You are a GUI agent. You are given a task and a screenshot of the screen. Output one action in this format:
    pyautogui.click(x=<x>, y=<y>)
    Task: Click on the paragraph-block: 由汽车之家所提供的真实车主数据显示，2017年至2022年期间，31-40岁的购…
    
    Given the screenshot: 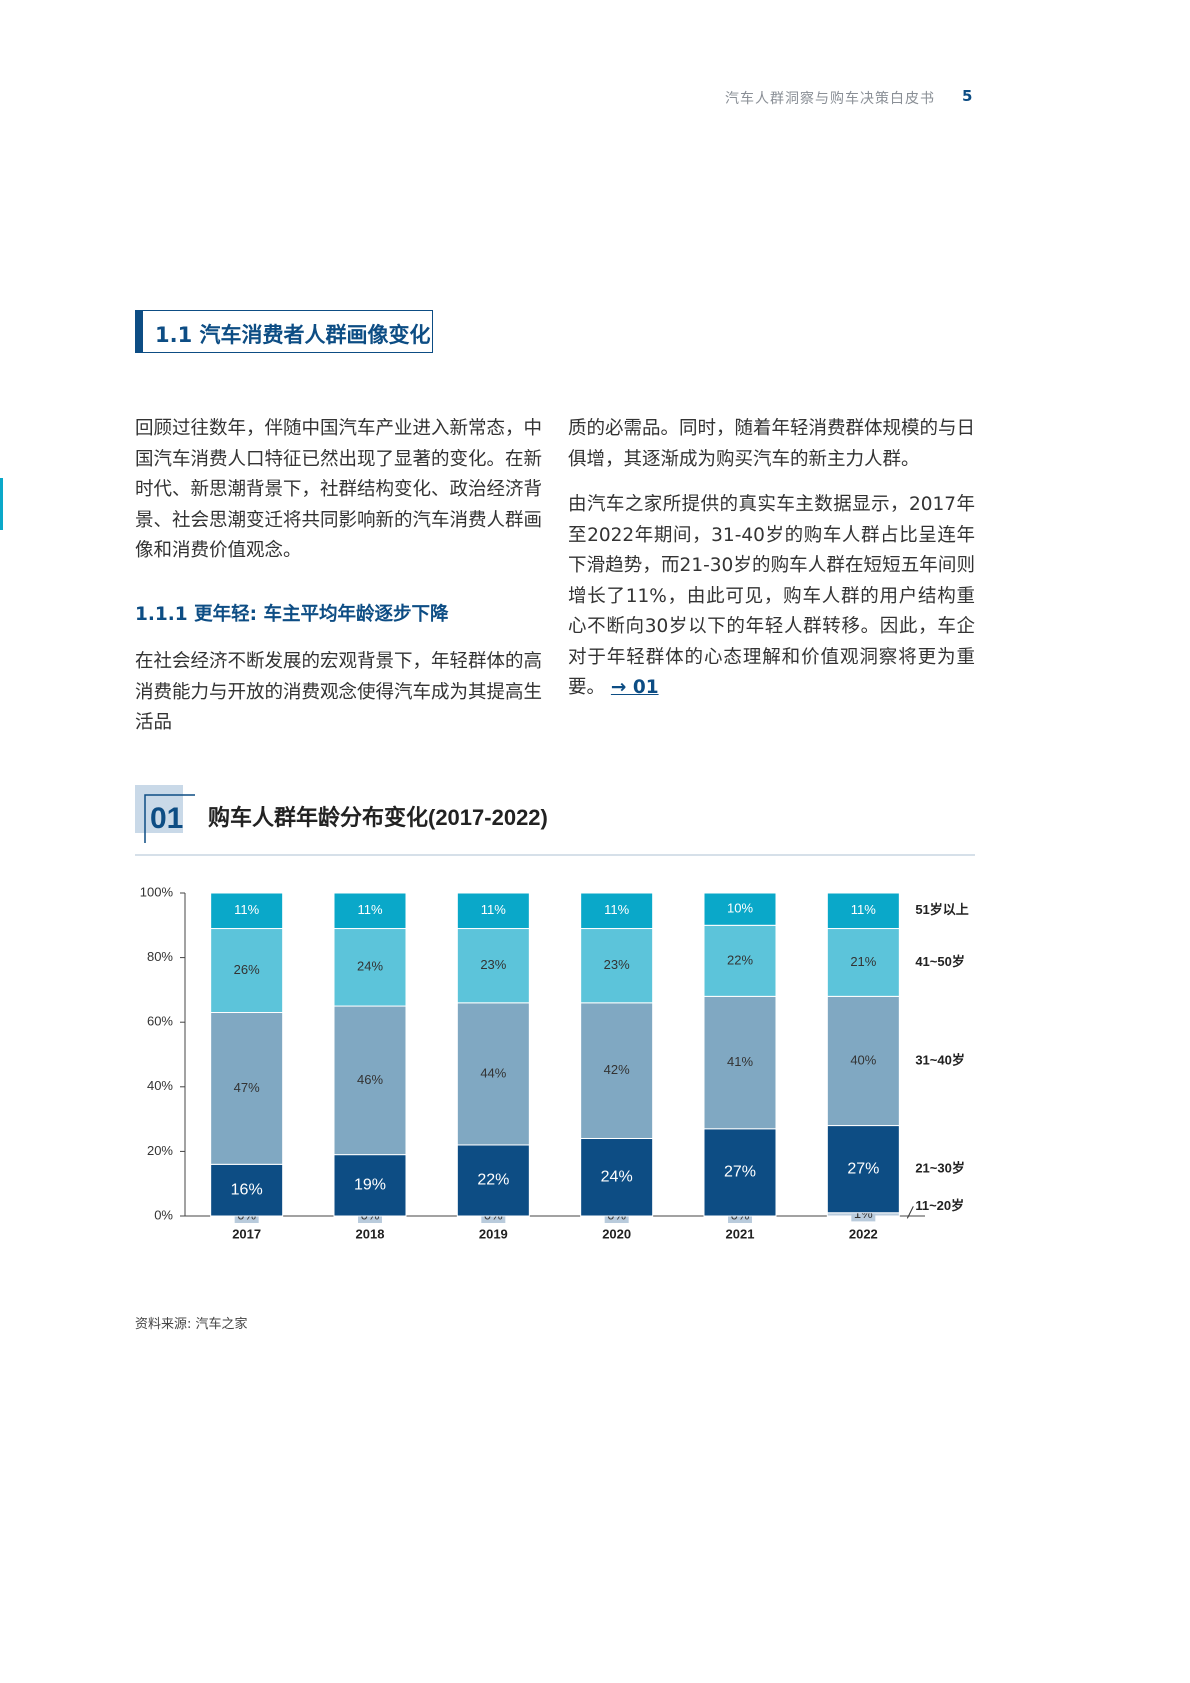 What is the action you would take?
    pyautogui.click(x=771, y=597)
    